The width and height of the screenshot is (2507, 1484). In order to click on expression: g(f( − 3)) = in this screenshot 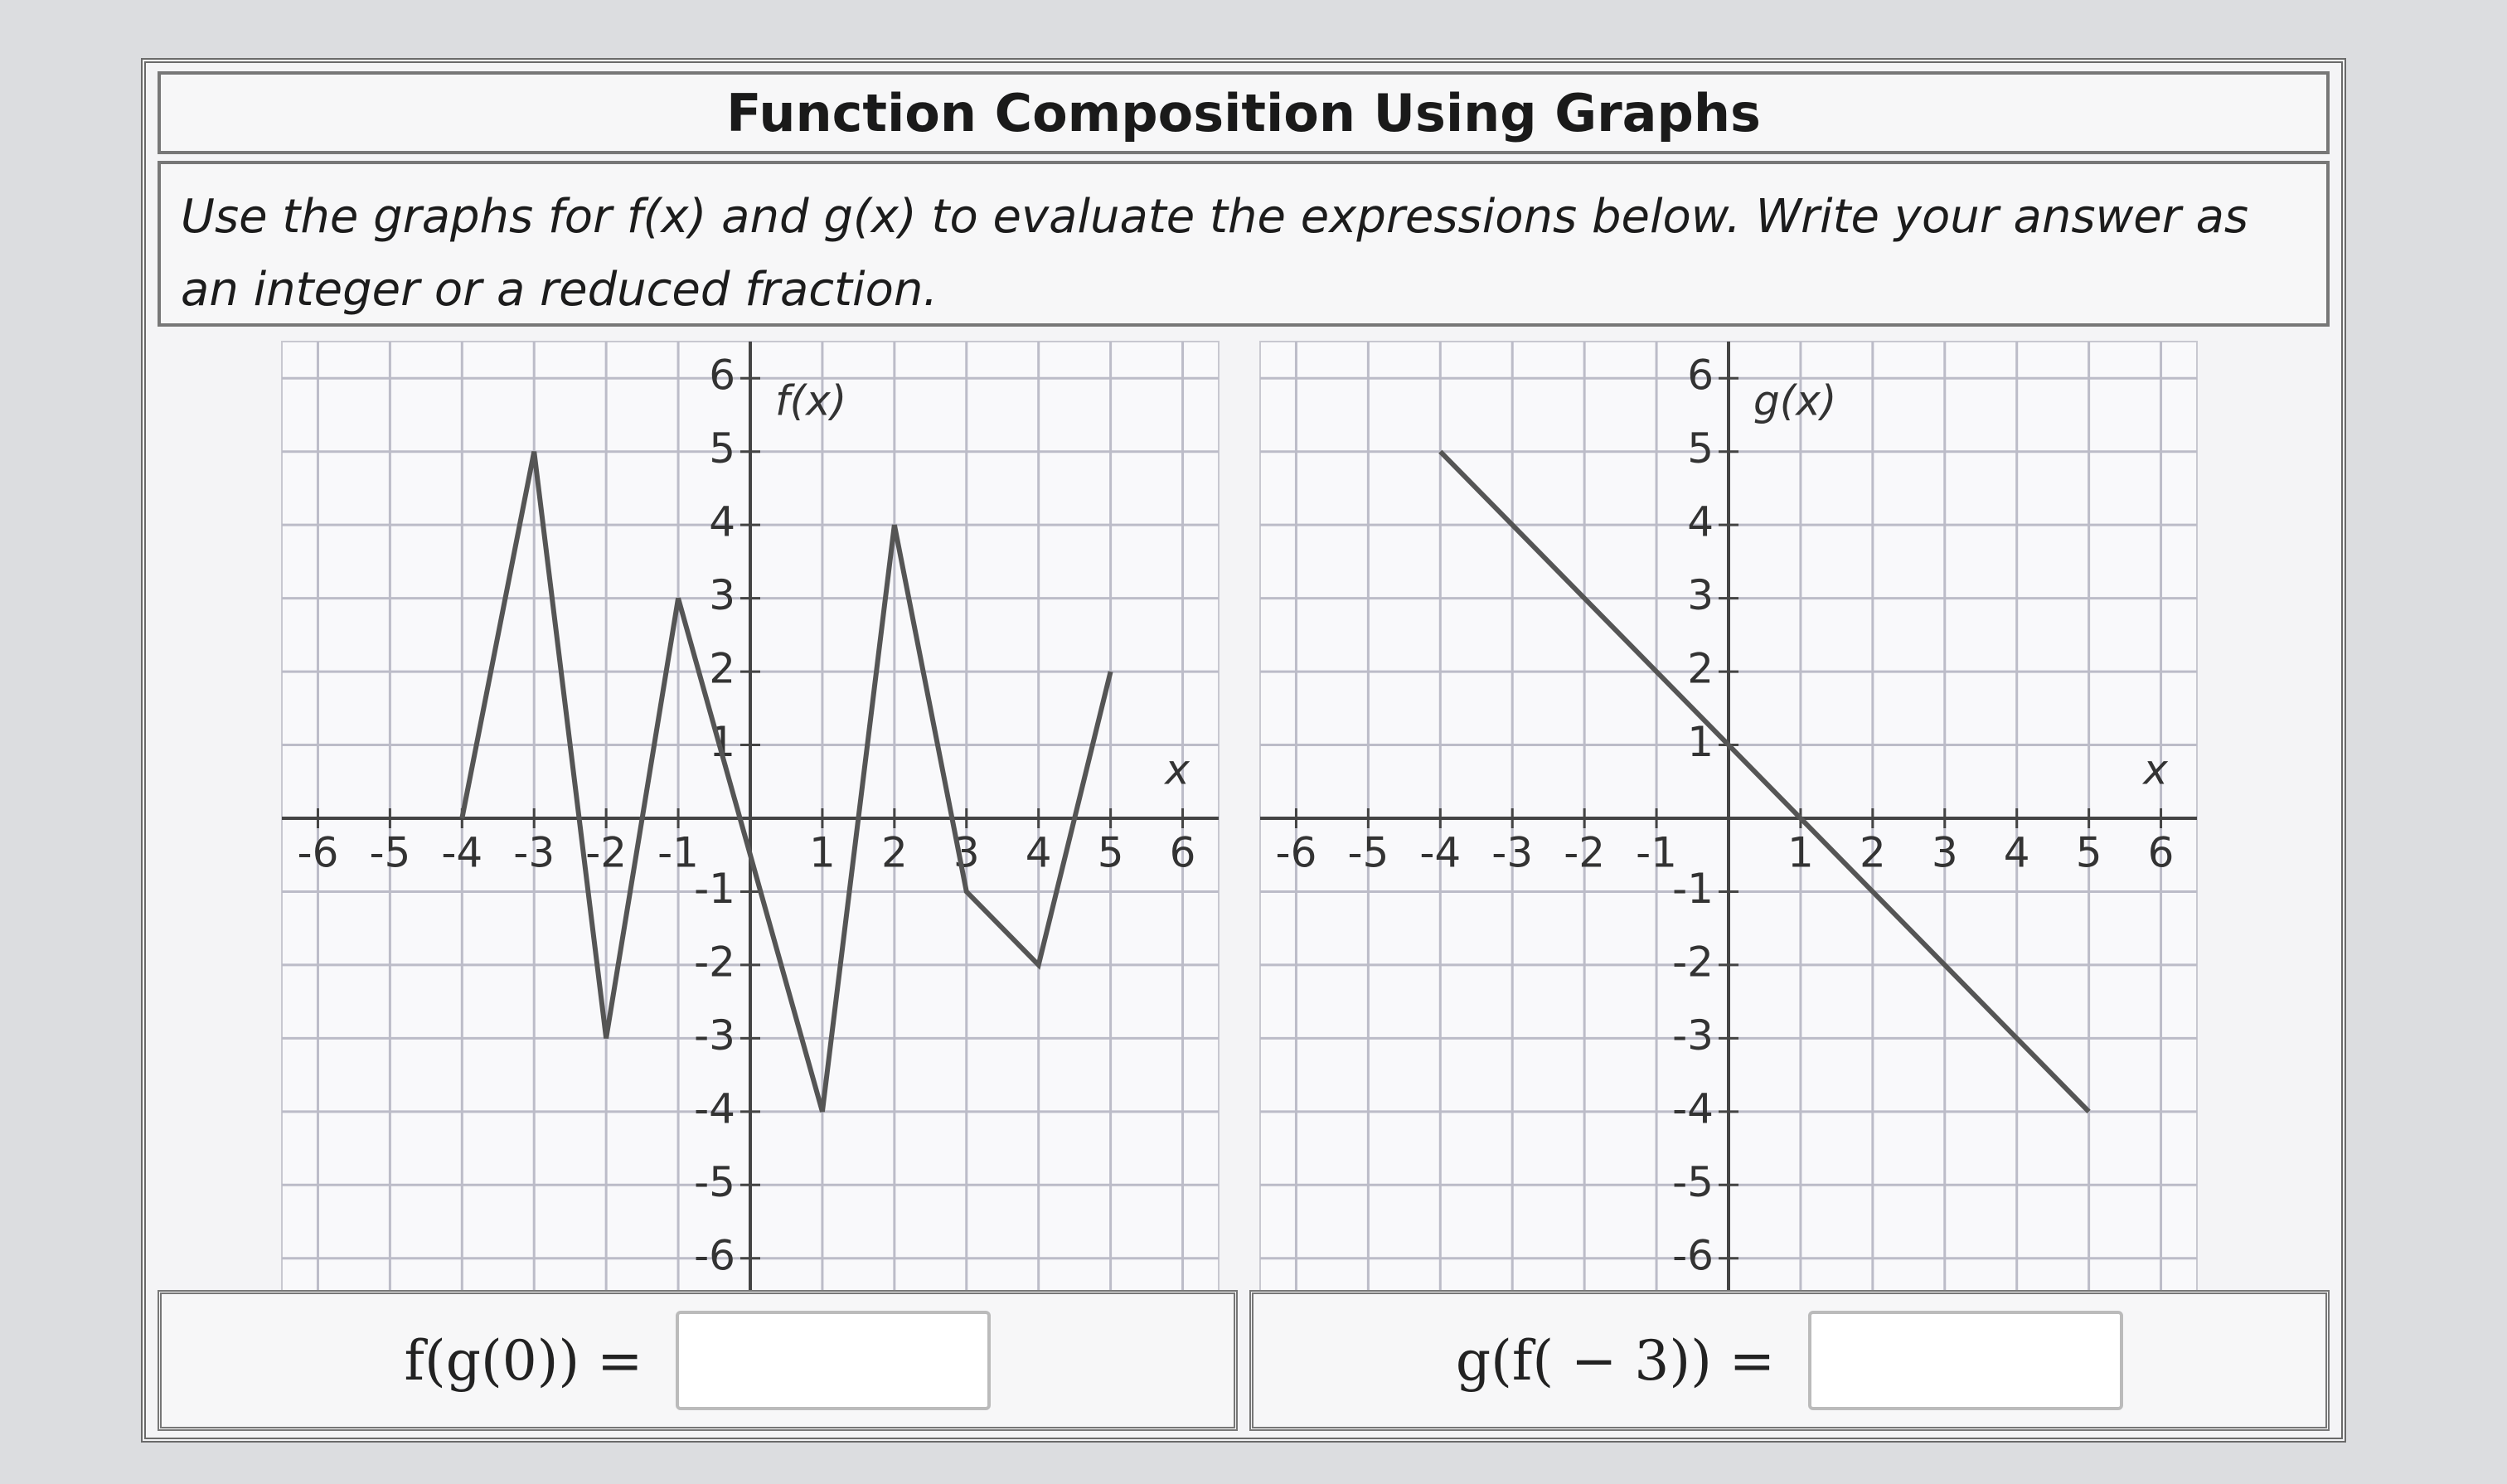, I will do `click(1615, 1361)`.